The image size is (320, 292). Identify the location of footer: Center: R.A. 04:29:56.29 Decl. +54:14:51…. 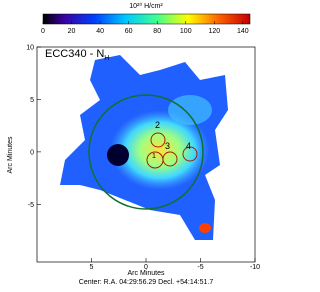
(146, 282).